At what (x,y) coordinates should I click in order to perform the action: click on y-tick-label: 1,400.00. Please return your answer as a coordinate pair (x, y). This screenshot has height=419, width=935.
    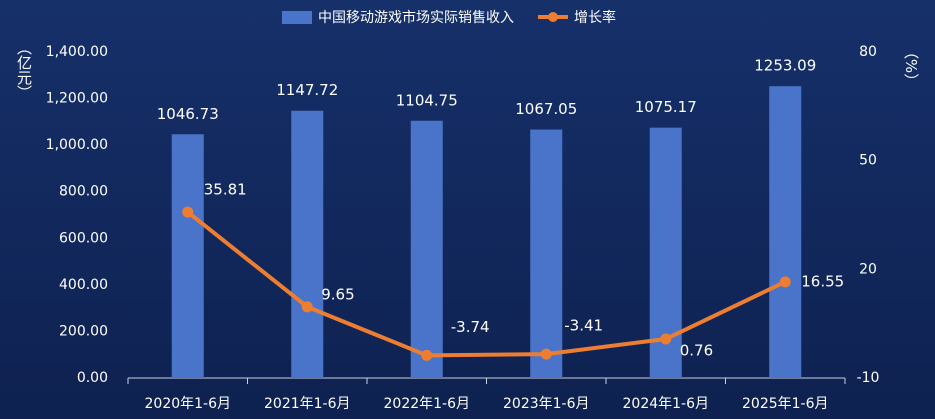
    Looking at the image, I should click on (77, 52).